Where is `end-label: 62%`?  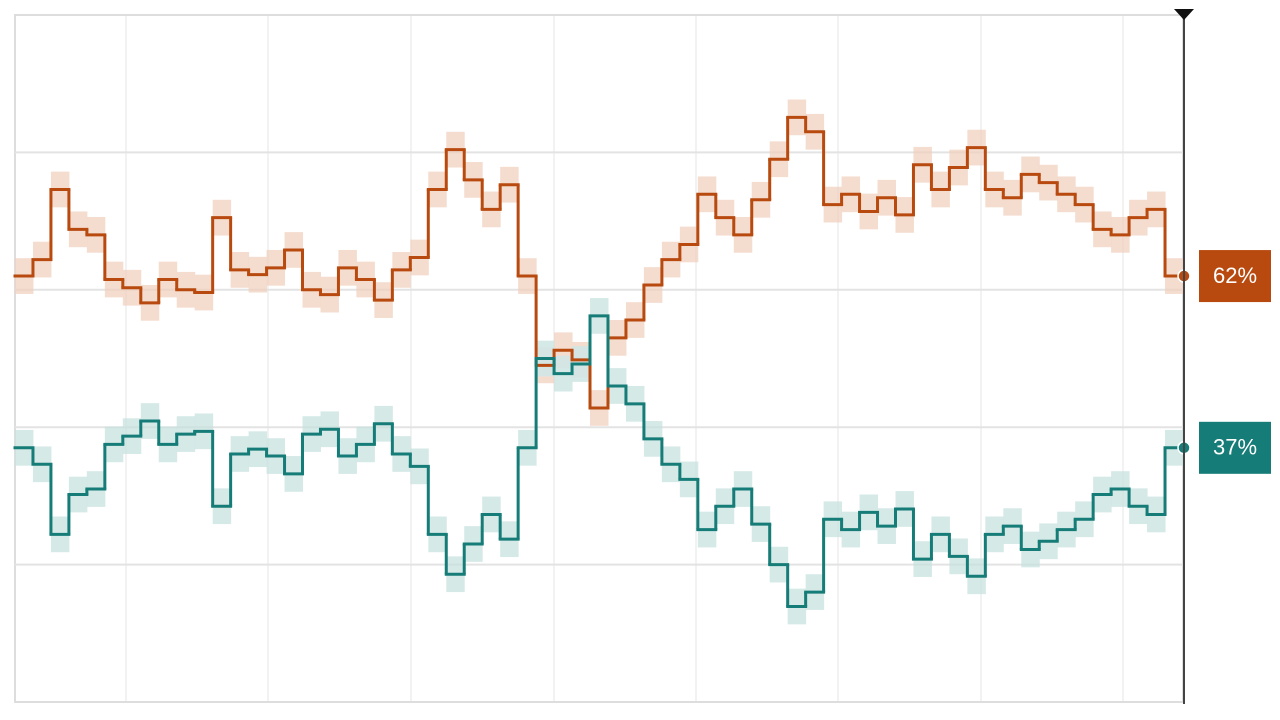
end-label: 62% is located at coordinates (1235, 275).